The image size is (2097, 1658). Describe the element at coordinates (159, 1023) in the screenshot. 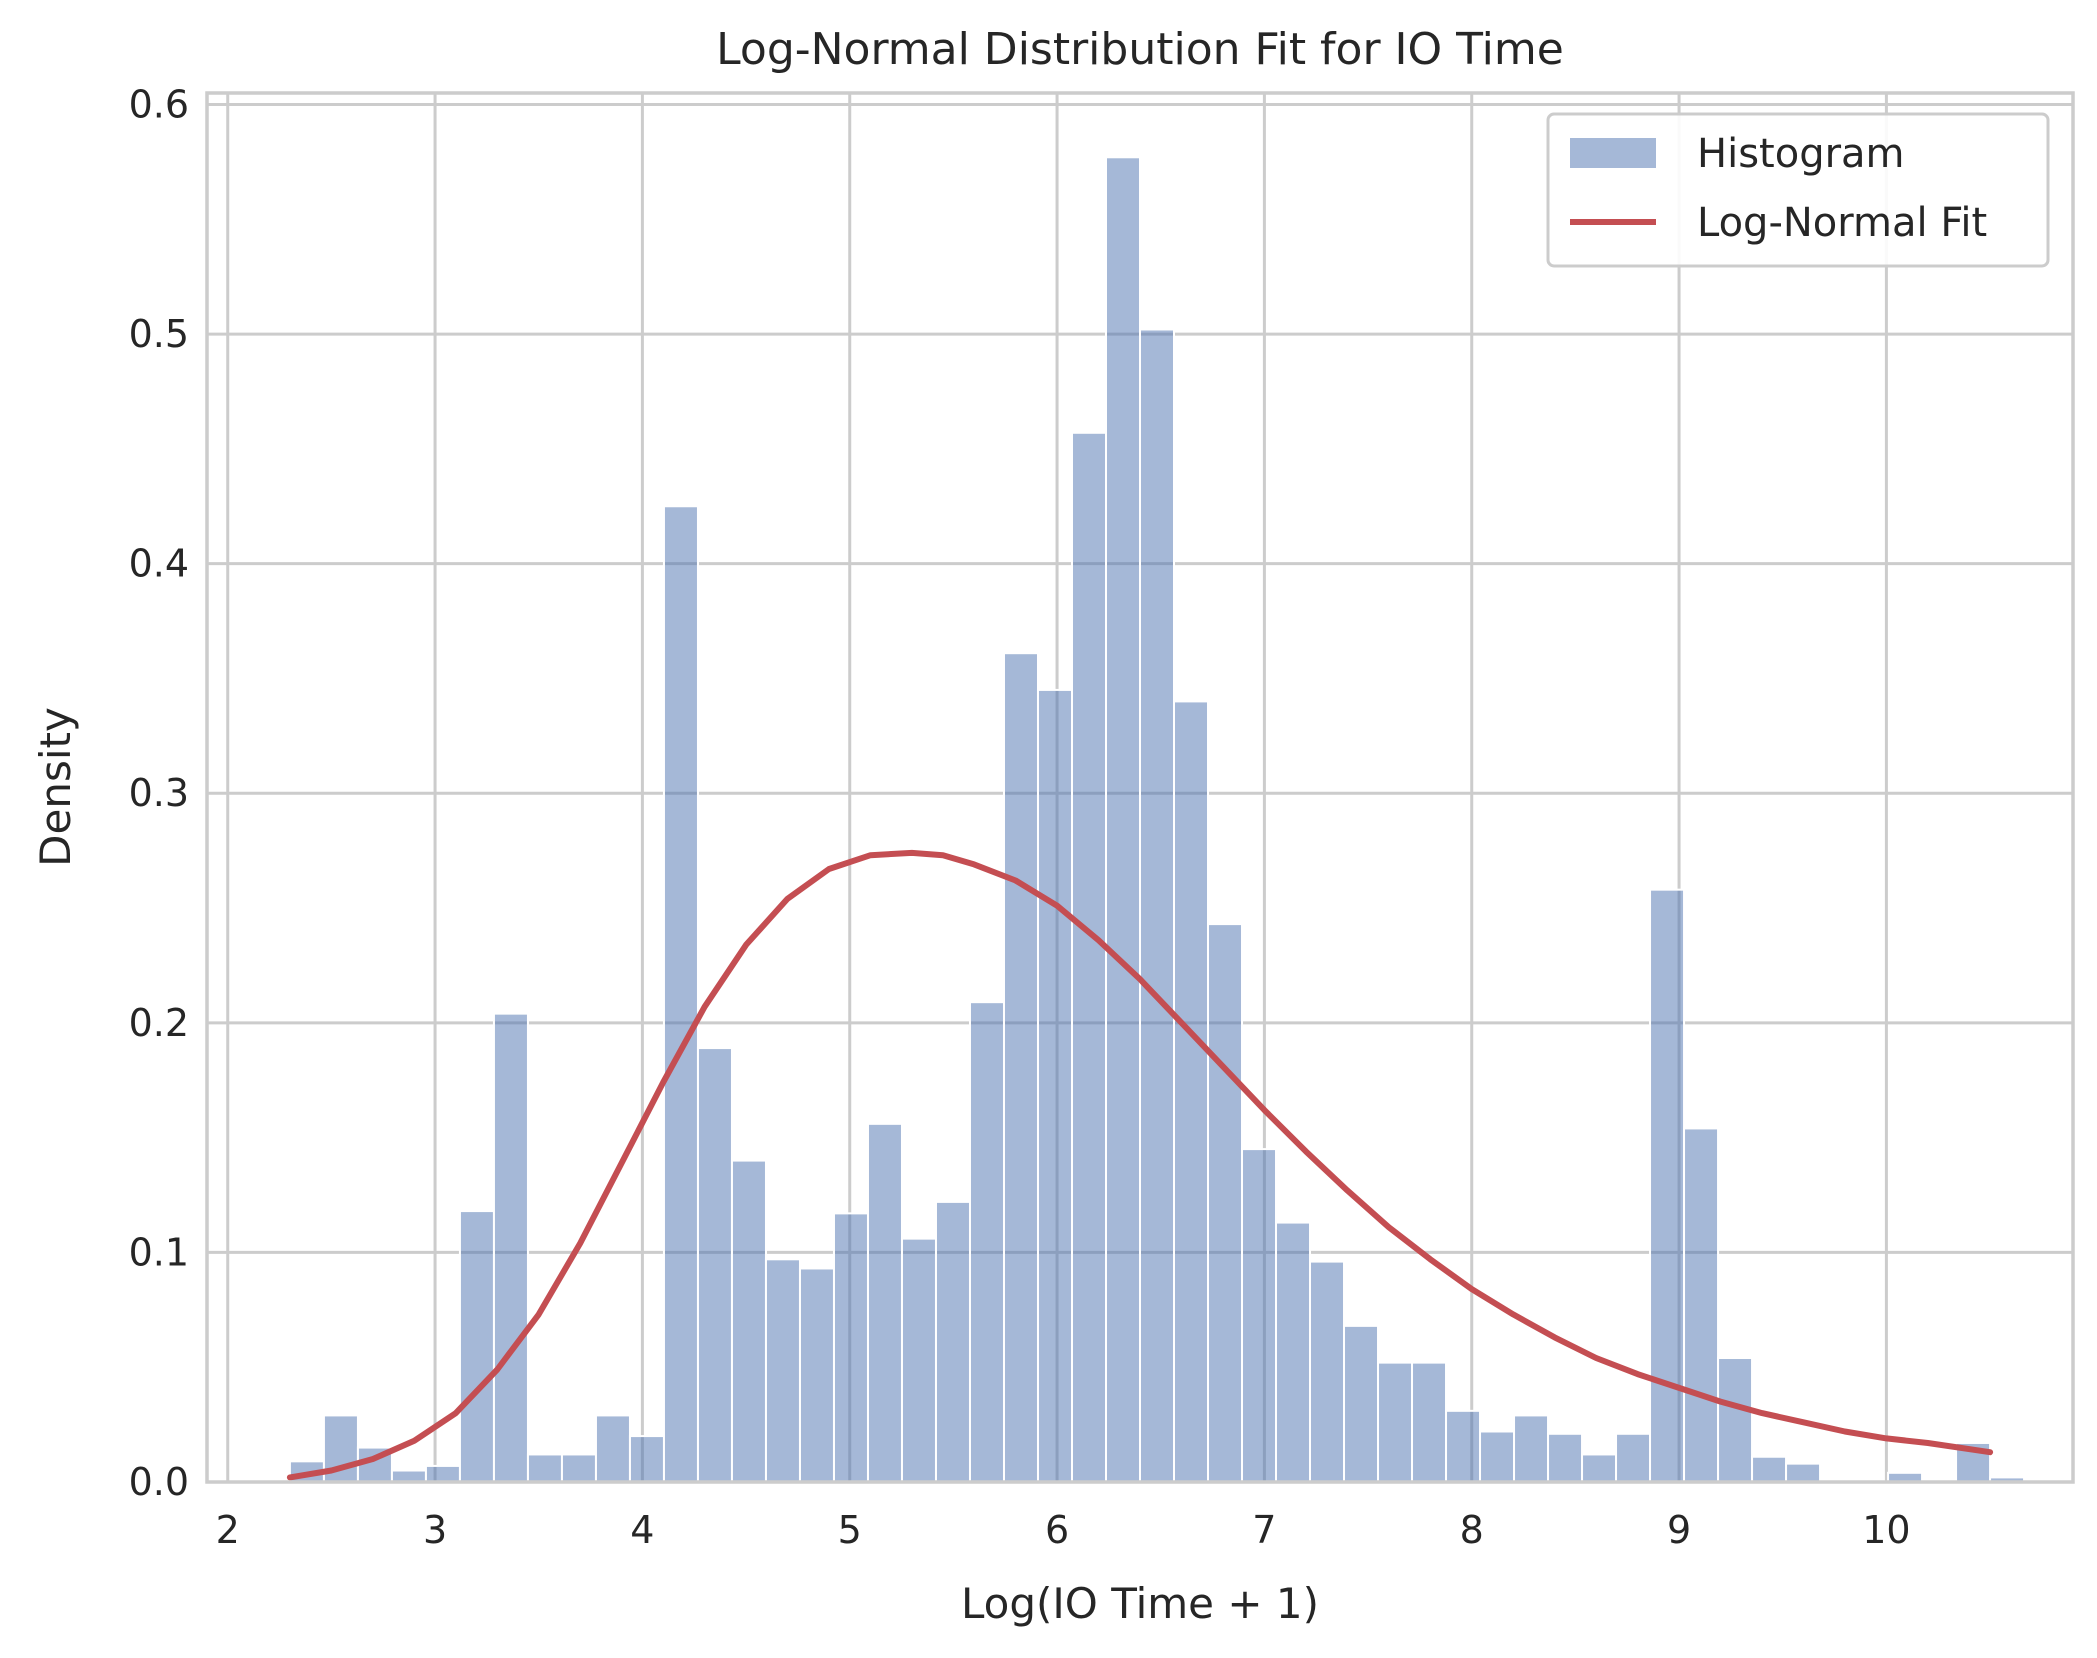

I see `y-tick-label: 0.2` at that location.